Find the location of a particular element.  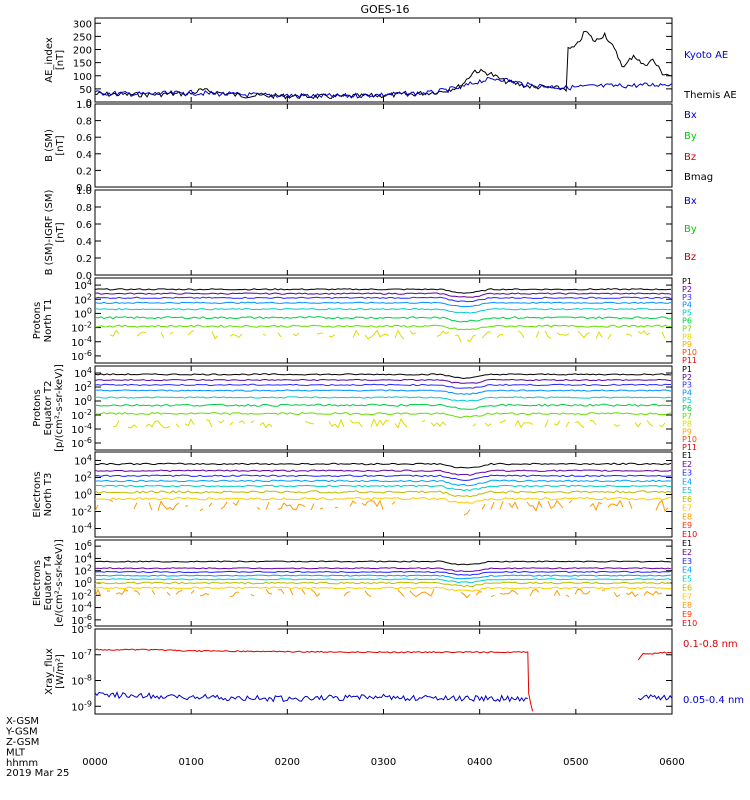

y-tick-label: 150 is located at coordinates (82, 64).